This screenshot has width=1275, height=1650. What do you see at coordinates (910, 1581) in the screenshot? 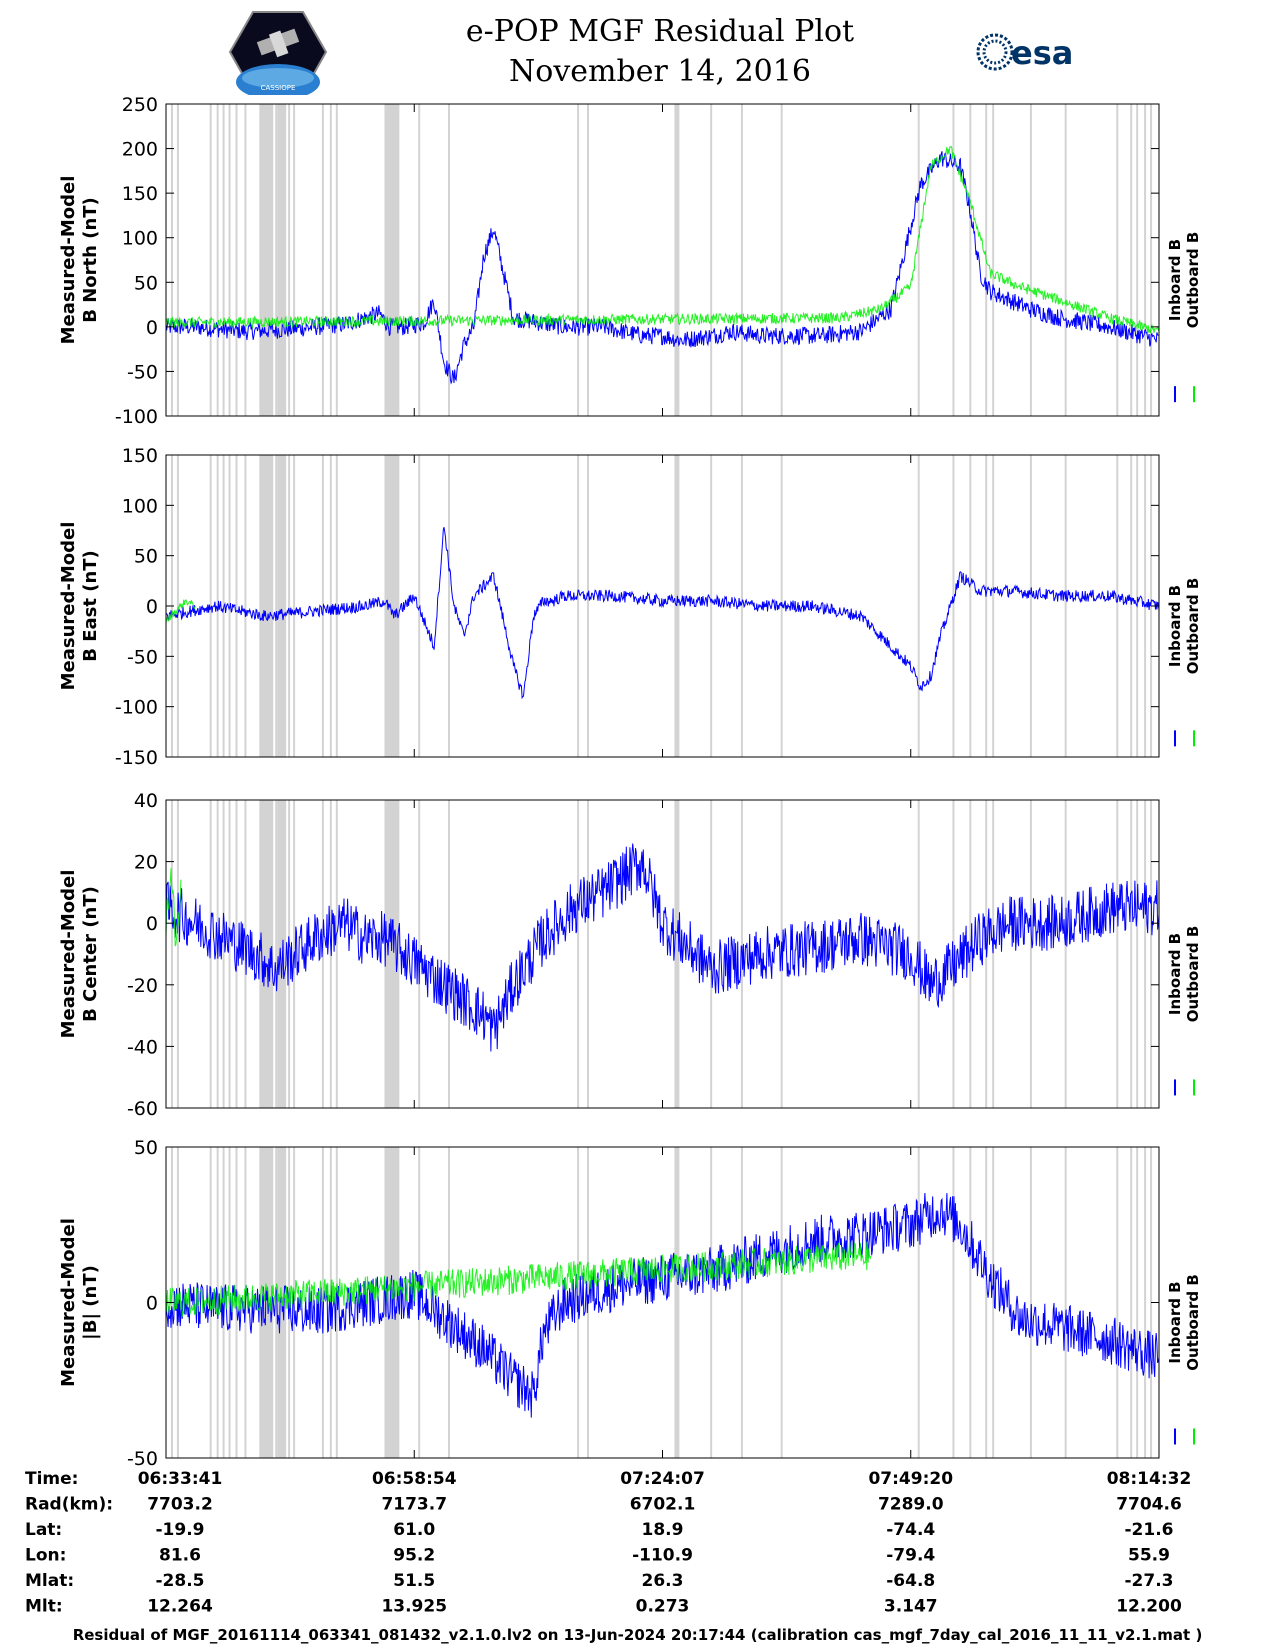
I see `ephemeris-cell: -64.8` at bounding box center [910, 1581].